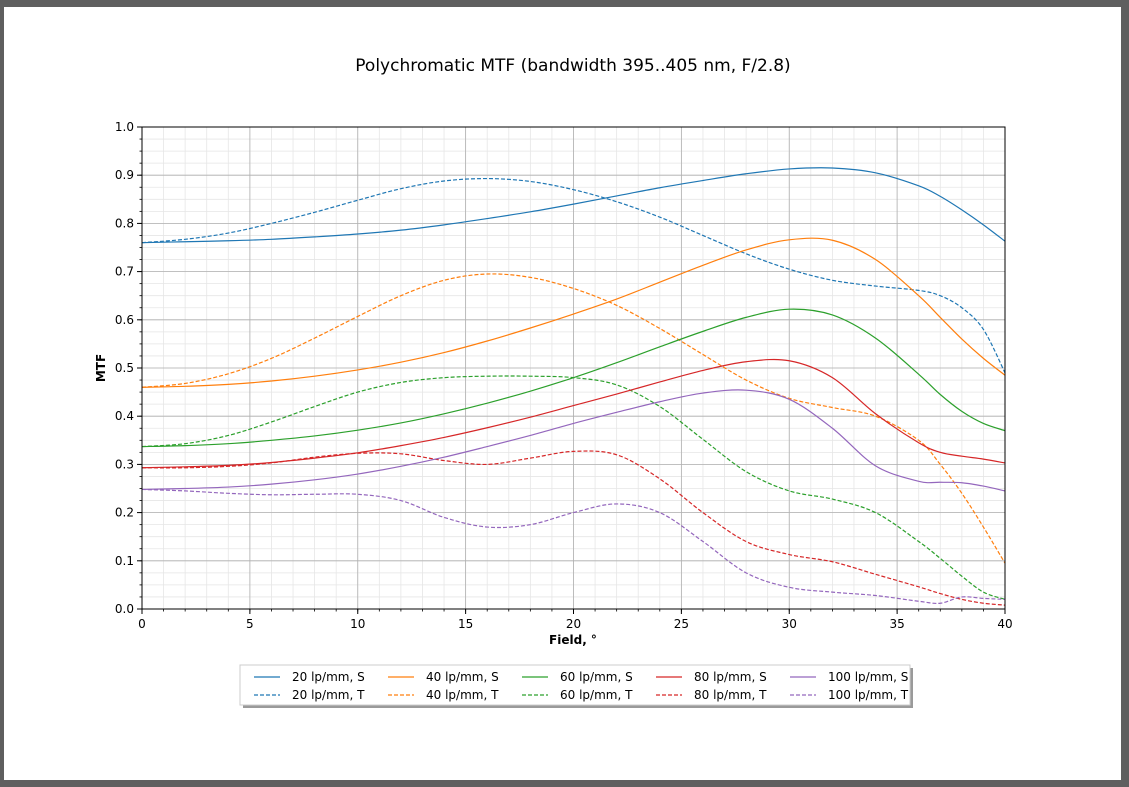 The height and width of the screenshot is (787, 1129). Describe the element at coordinates (573, 640) in the screenshot. I see `x-axis-label: Field, °` at that location.